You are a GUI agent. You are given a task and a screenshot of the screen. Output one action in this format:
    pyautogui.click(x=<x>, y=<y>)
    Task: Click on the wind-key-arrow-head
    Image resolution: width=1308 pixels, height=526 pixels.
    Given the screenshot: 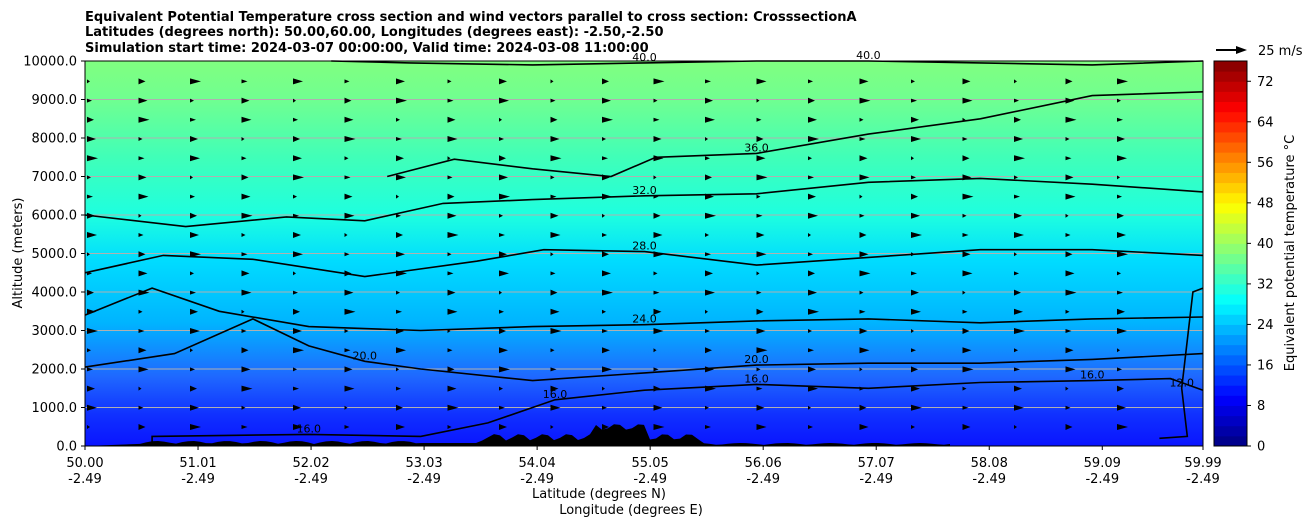 What is the action you would take?
    pyautogui.click(x=1241, y=50)
    